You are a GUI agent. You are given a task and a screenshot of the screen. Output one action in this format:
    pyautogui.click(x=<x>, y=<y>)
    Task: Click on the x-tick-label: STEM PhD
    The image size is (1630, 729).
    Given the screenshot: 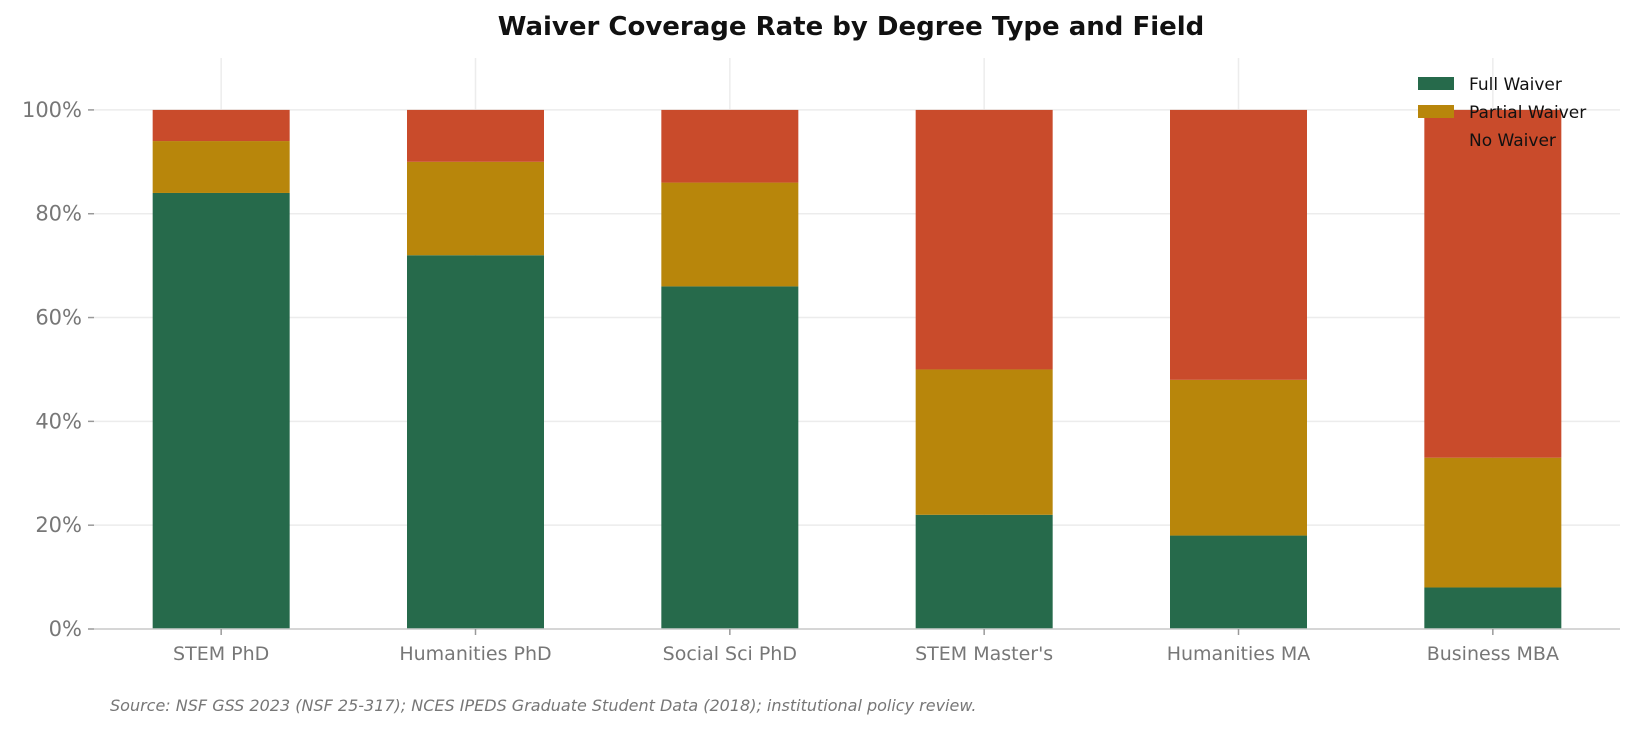 What is the action you would take?
    pyautogui.click(x=221, y=654)
    